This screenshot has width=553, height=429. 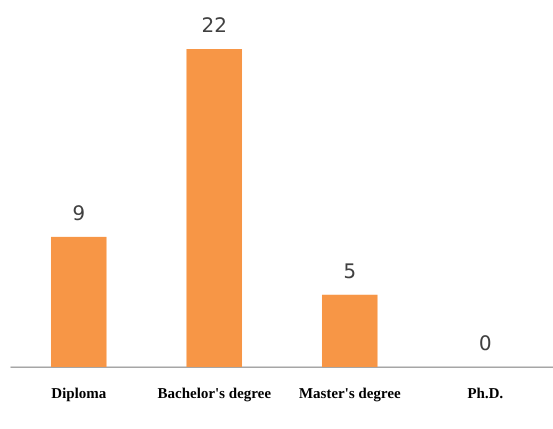 I want to click on x-tick-label: Diploma, so click(x=79, y=394).